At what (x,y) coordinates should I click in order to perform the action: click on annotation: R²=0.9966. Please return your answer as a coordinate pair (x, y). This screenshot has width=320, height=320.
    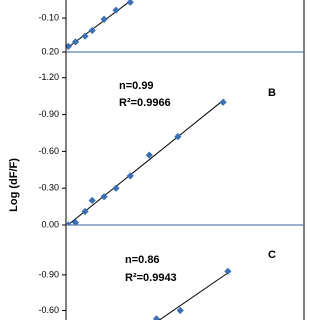
    Looking at the image, I should click on (145, 103).